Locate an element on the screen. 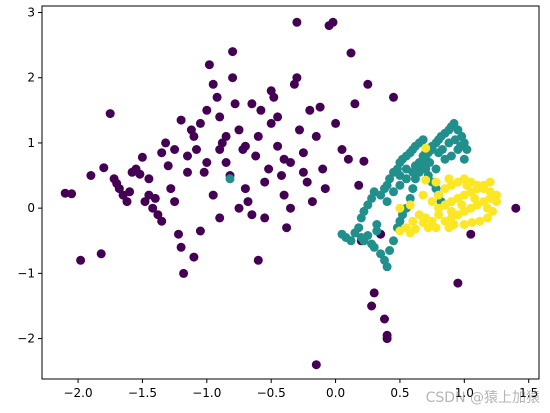  y-tick-label: 3 is located at coordinates (31, 13).